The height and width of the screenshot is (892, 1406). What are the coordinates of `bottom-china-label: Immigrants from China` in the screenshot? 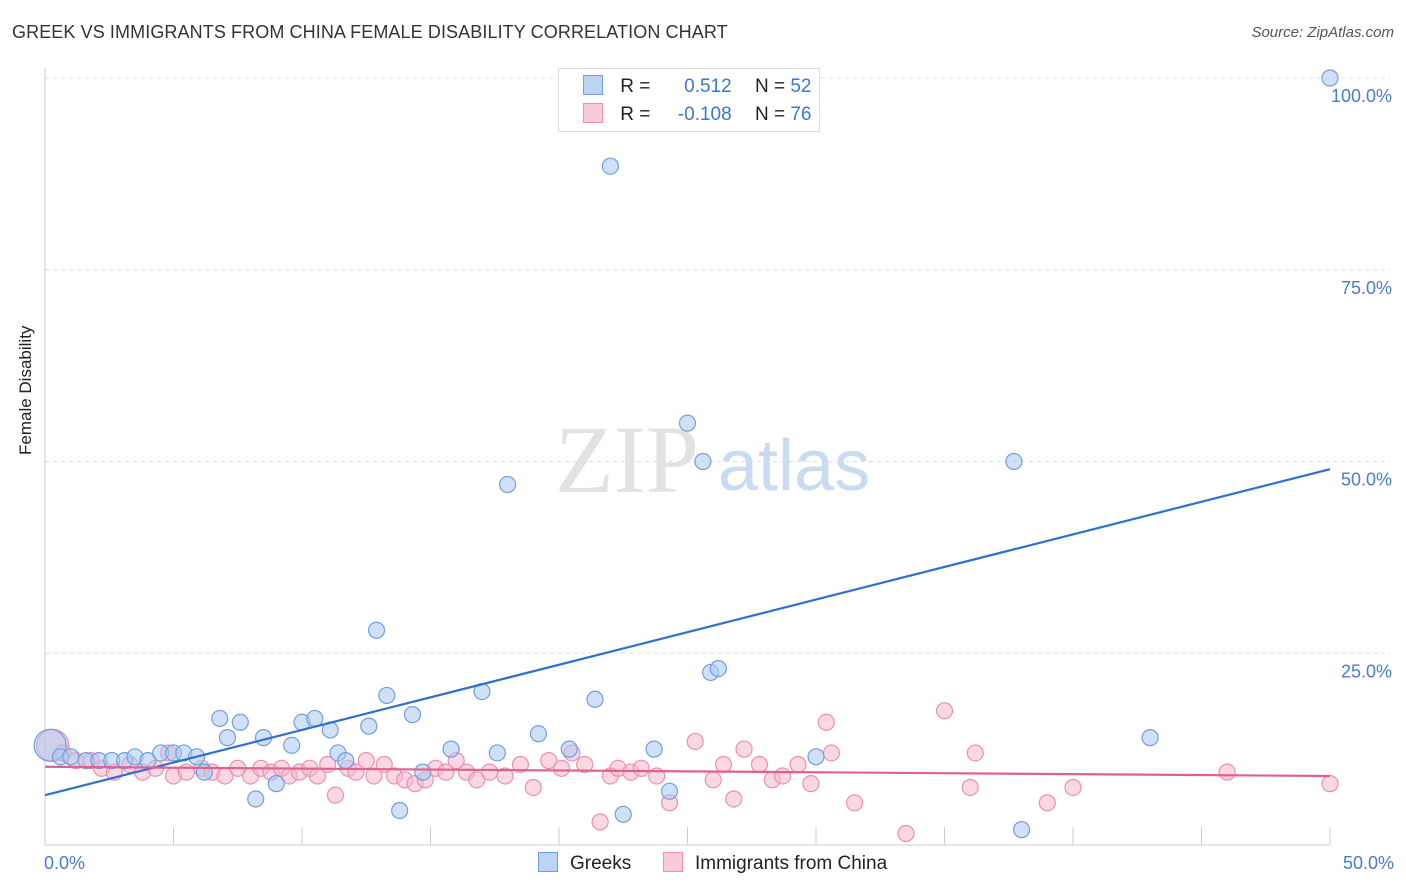 It's located at (791, 863).